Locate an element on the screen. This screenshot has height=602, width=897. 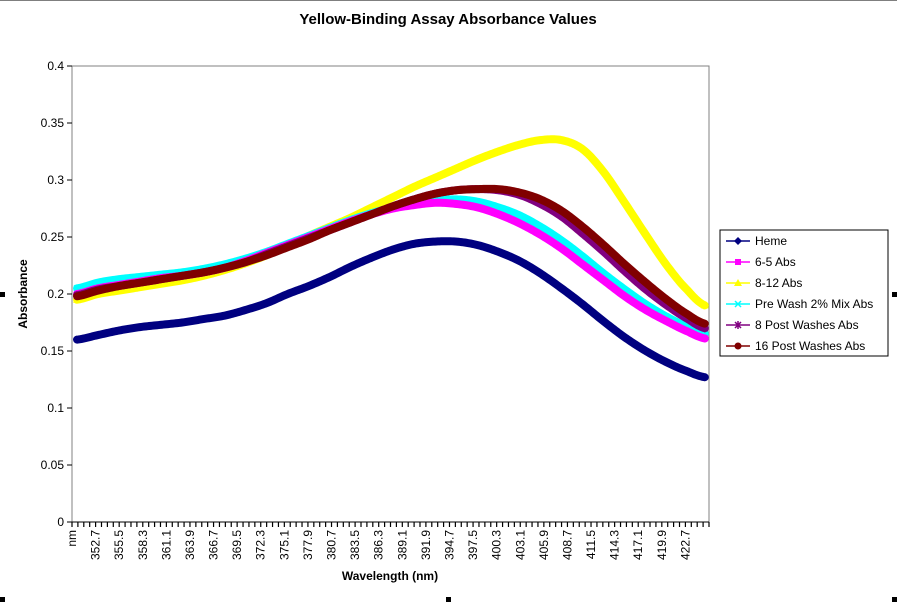
selection-handle-bottom-right is located at coordinates (894, 599).